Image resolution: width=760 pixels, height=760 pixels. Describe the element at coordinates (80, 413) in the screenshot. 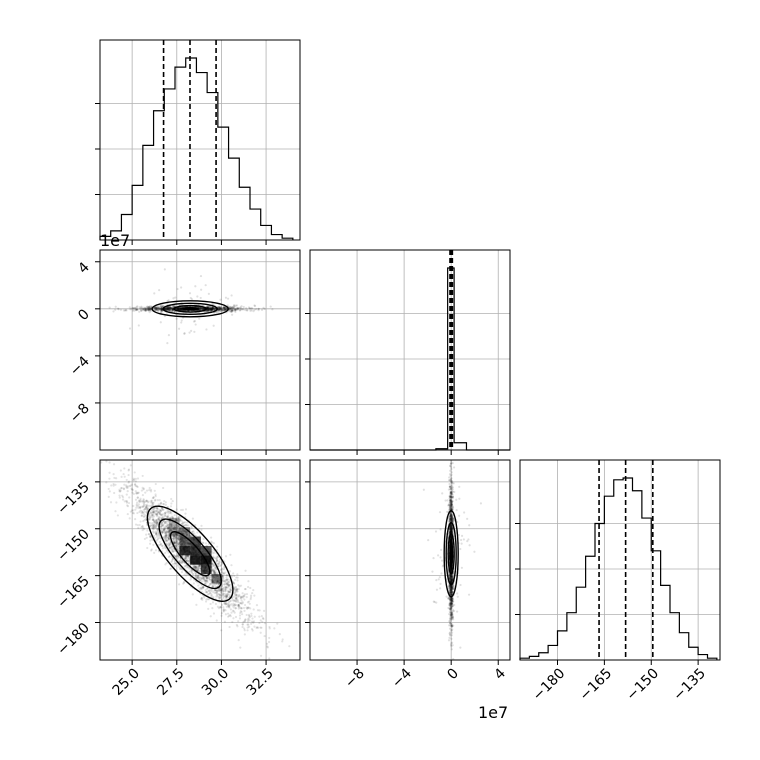

I see `y-tick-label: −8` at that location.